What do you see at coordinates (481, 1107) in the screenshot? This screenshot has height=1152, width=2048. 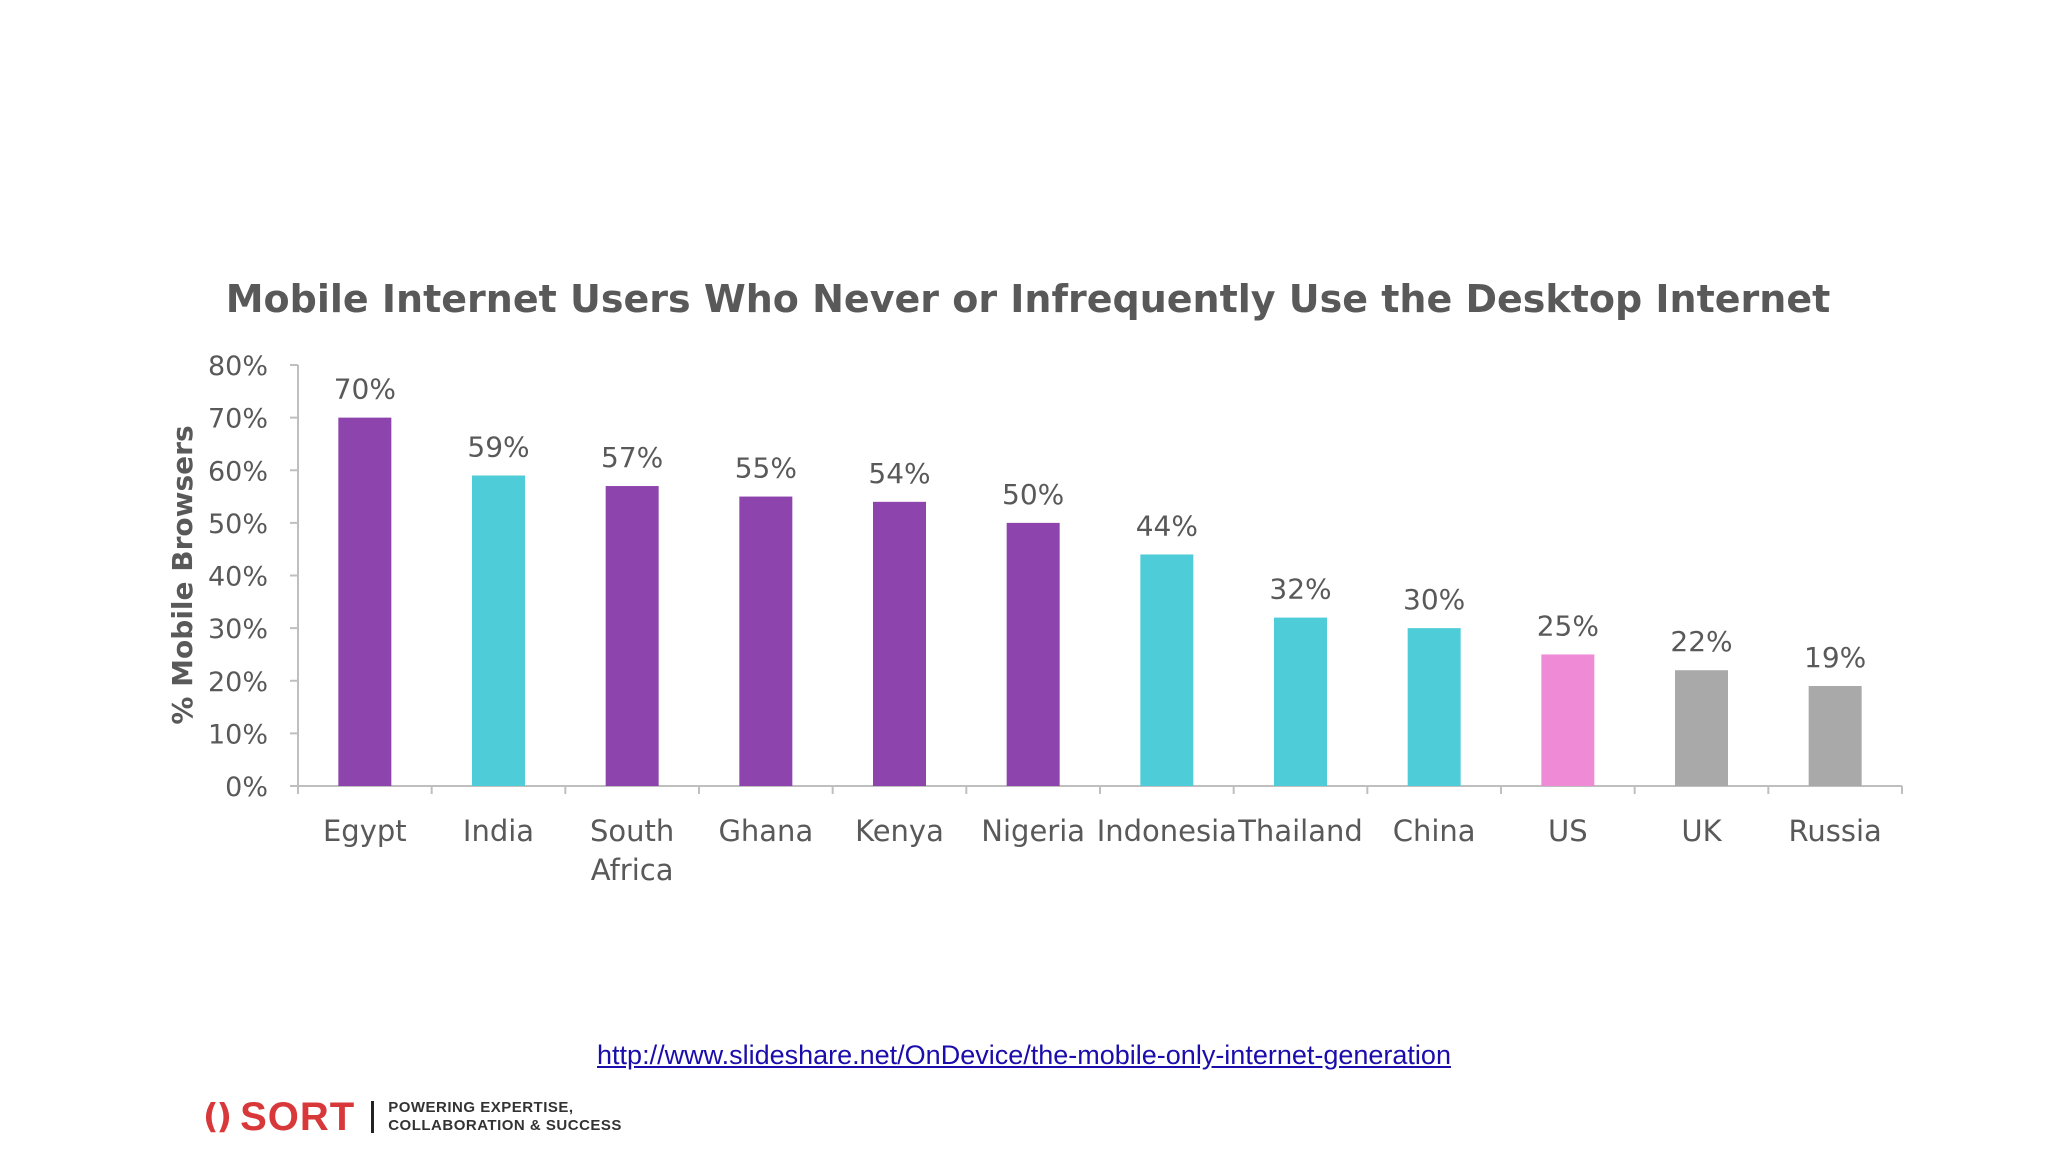 I see `tagline-line-1: POWERING EXPERTISE,` at bounding box center [481, 1107].